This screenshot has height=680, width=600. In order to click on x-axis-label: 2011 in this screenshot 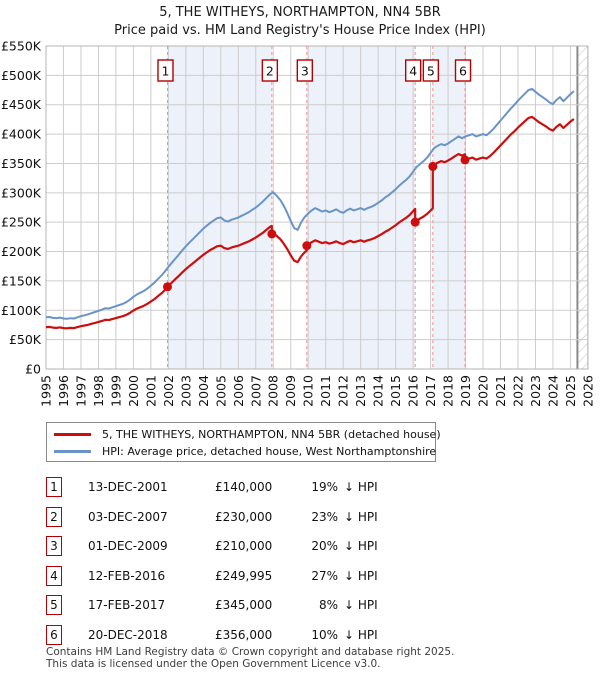, I will do `click(325, 391)`.